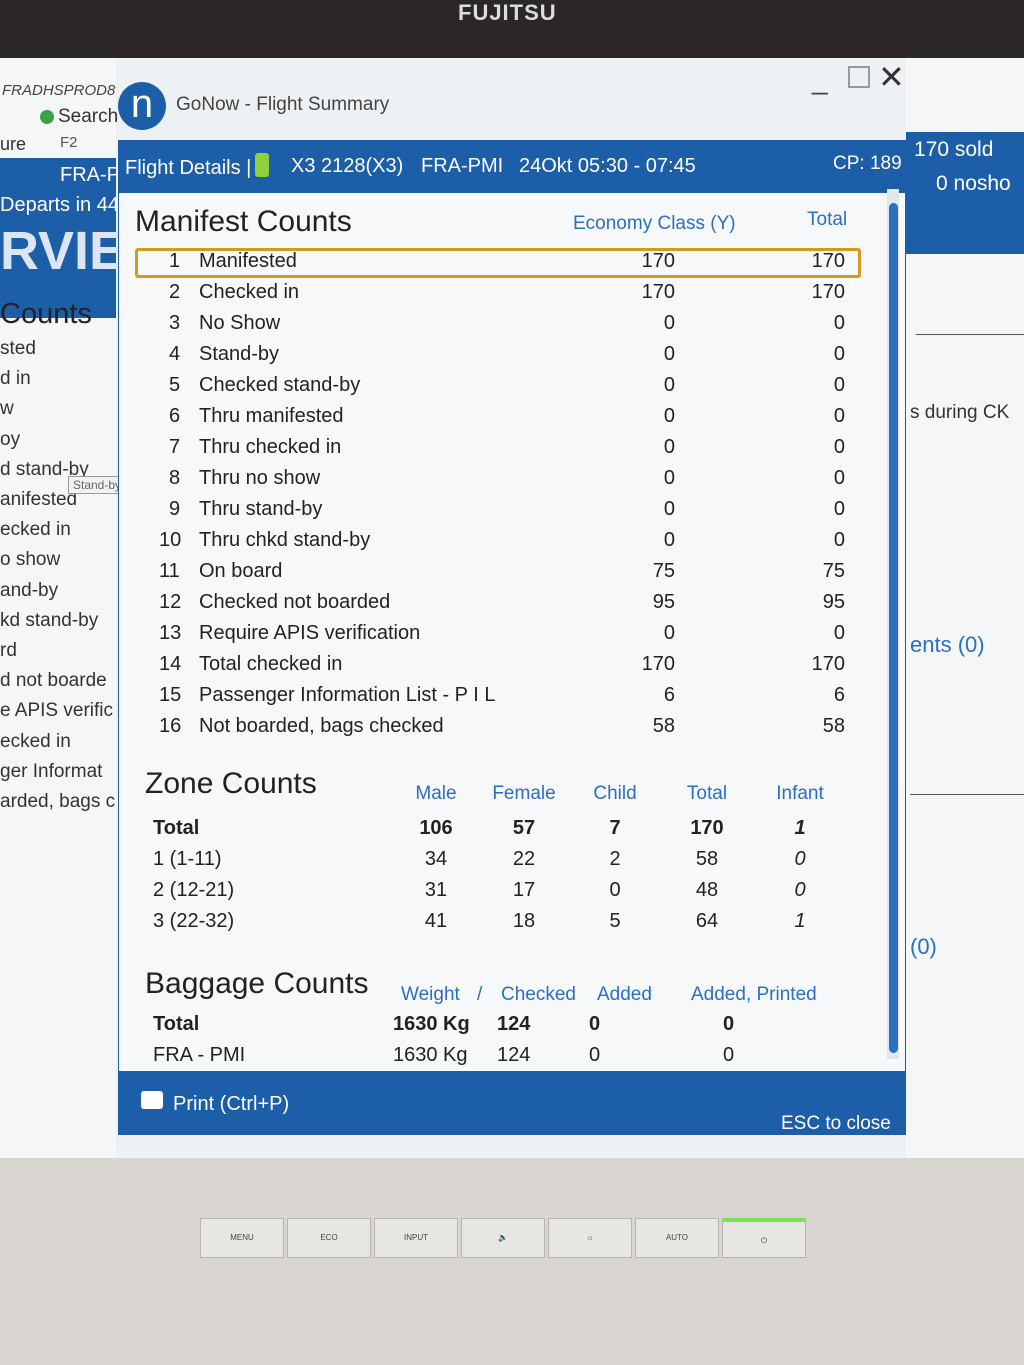 This screenshot has height=1365, width=1024. I want to click on left-list-item: d not boarde, so click(53, 681).